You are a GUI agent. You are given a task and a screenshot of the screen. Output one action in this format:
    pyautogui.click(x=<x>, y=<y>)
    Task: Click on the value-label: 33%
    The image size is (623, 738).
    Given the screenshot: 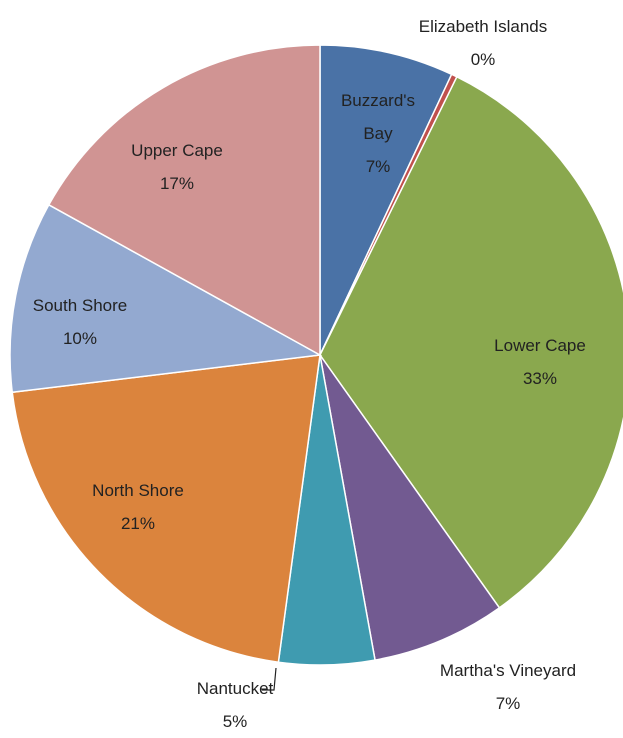 What is the action you would take?
    pyautogui.click(x=540, y=378)
    